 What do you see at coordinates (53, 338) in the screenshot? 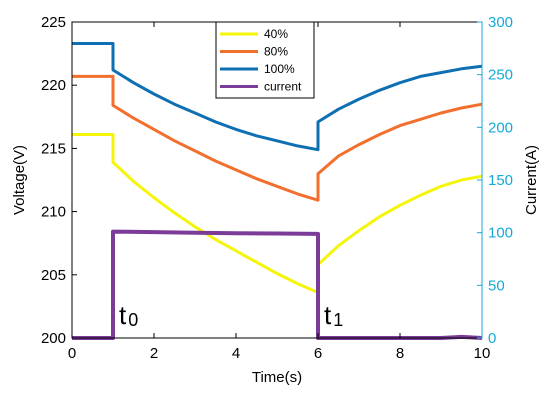
I see `y-left-tick-label: 200` at bounding box center [53, 338].